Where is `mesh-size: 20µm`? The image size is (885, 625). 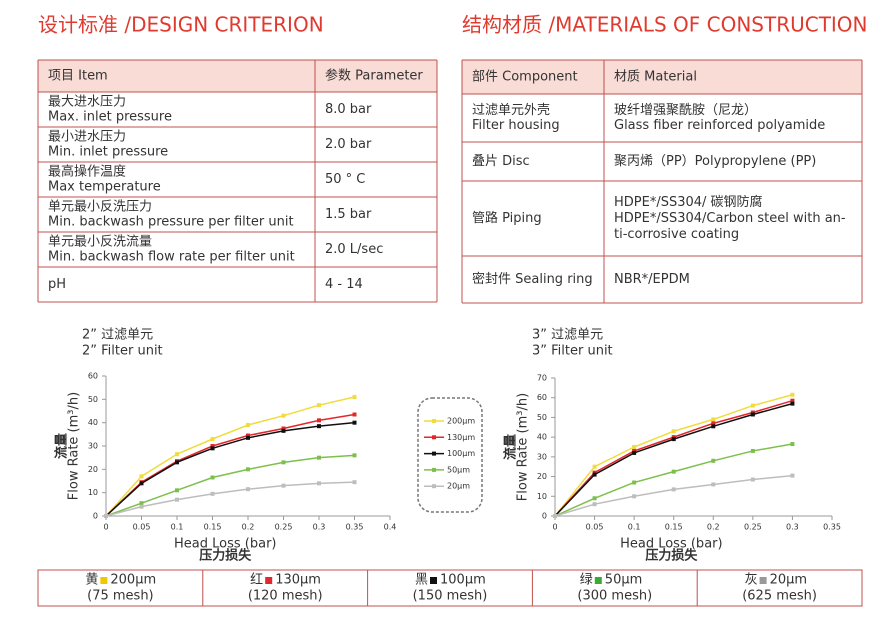
mesh-size: 20µm is located at coordinates (788, 580).